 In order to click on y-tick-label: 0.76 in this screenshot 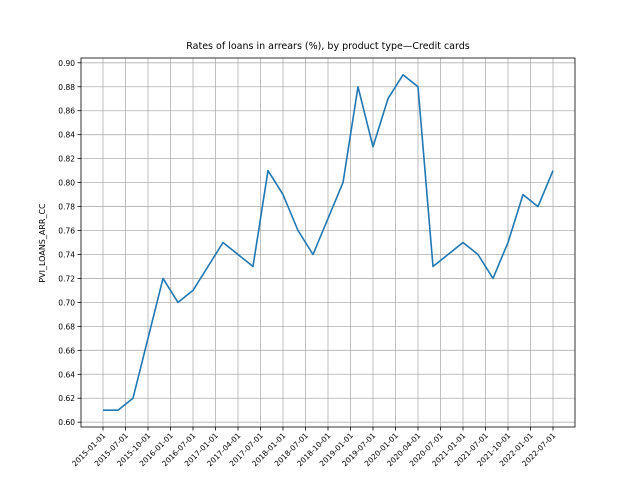, I will do `click(66, 231)`.